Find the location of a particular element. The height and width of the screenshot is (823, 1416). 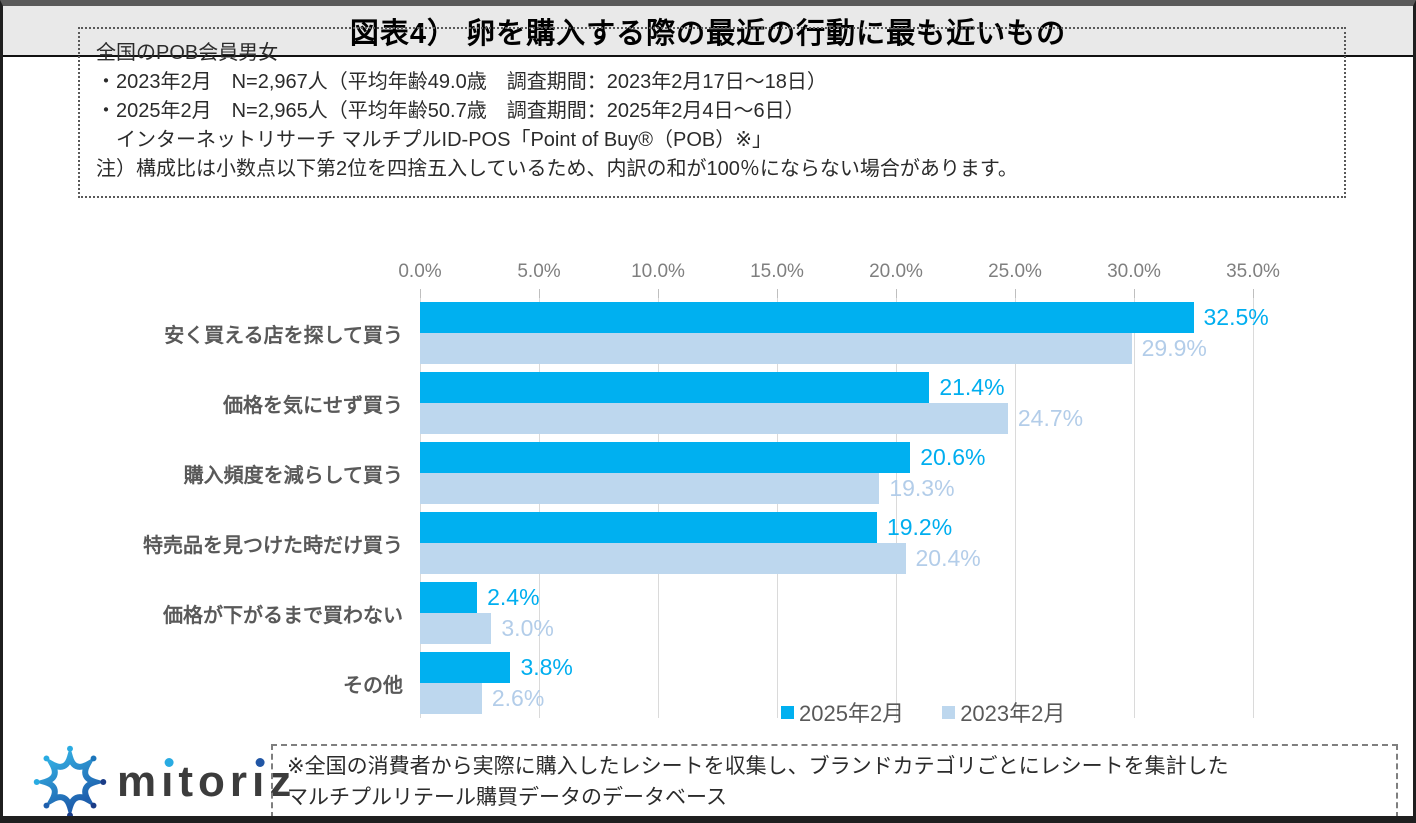

x-tick-label: 30.0% is located at coordinates (1134, 271).